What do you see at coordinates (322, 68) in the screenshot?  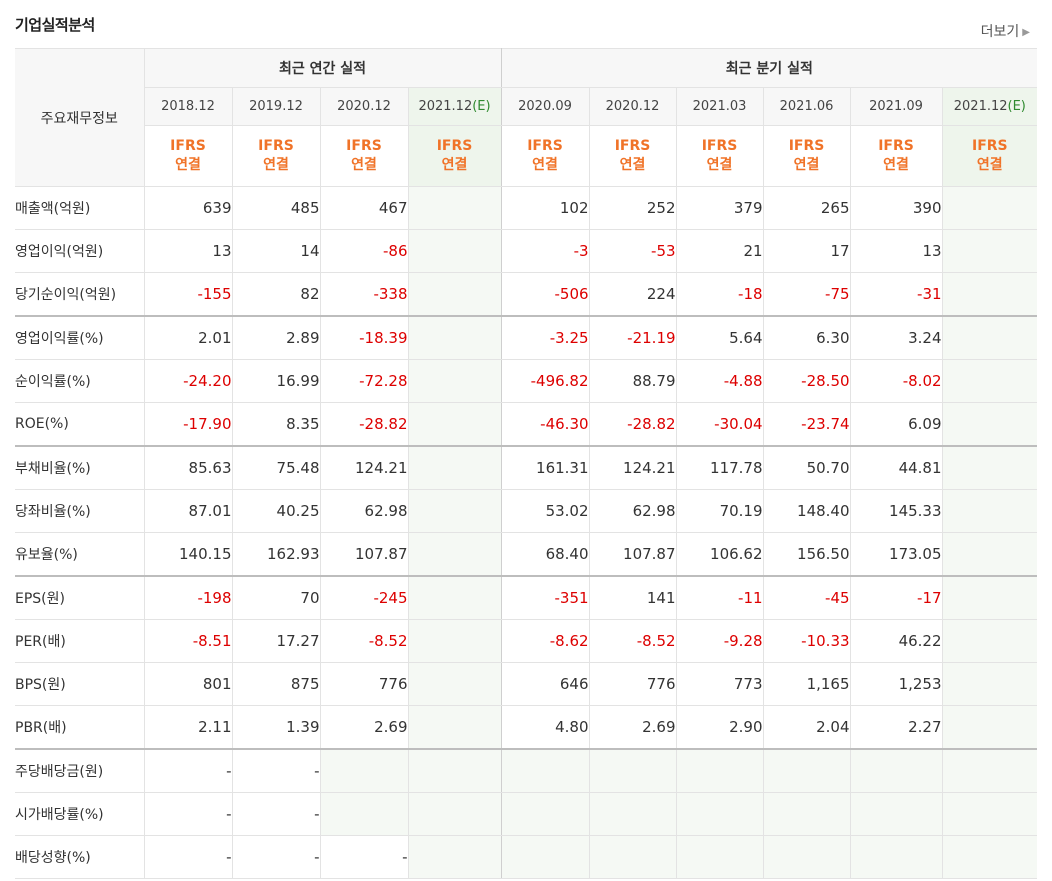 I see `annual-group-header: 최근 연간 실적` at bounding box center [322, 68].